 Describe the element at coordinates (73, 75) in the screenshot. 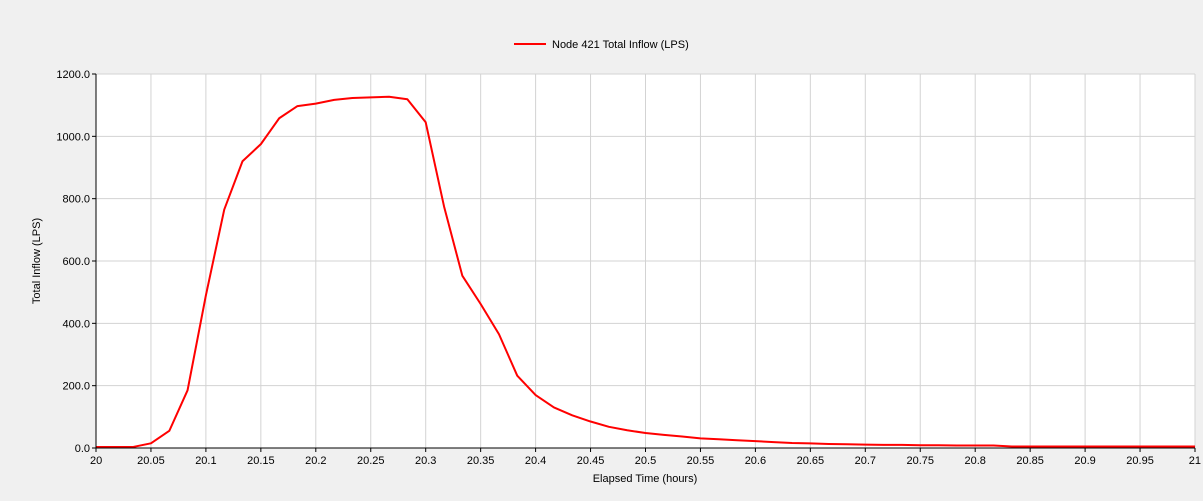

I see `y-tick-label: 1200.0` at that location.